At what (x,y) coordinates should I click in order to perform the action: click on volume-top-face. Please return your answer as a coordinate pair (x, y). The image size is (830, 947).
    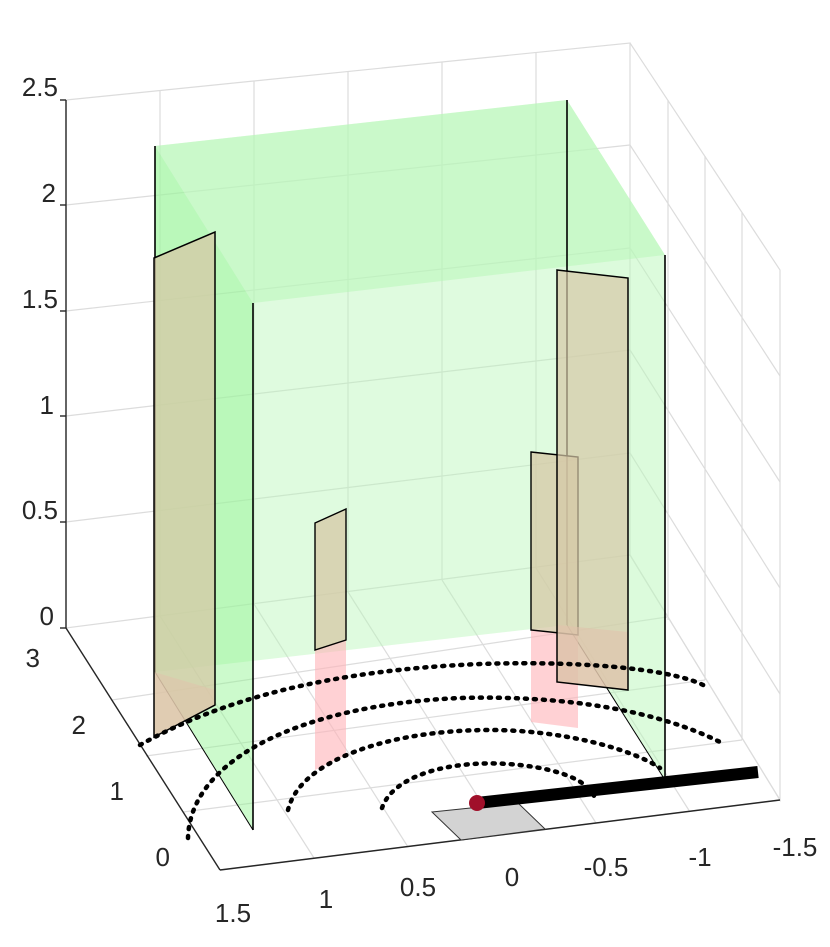
    Looking at the image, I should click on (410, 201).